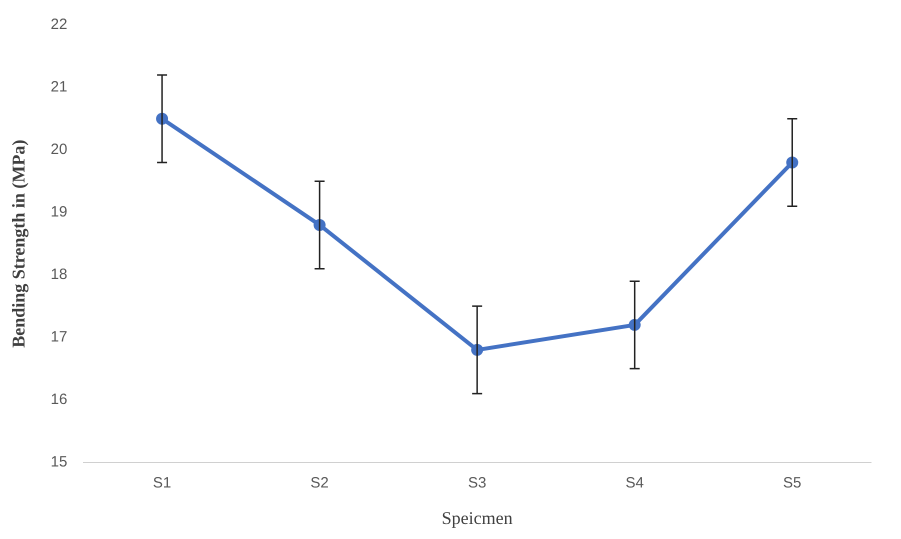  I want to click on x-tick-label: S2, so click(319, 483).